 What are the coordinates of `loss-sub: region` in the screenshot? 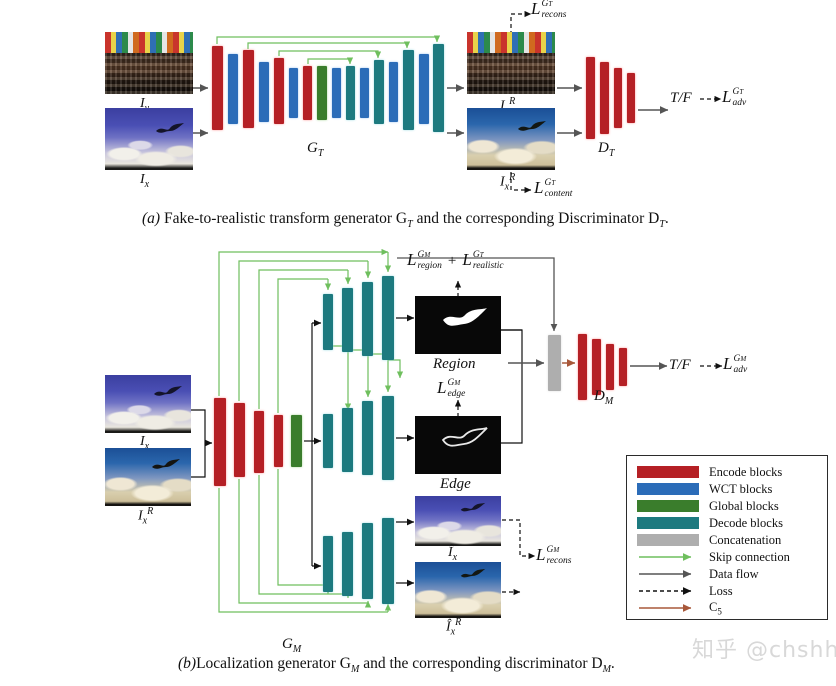 It's located at (429, 265).